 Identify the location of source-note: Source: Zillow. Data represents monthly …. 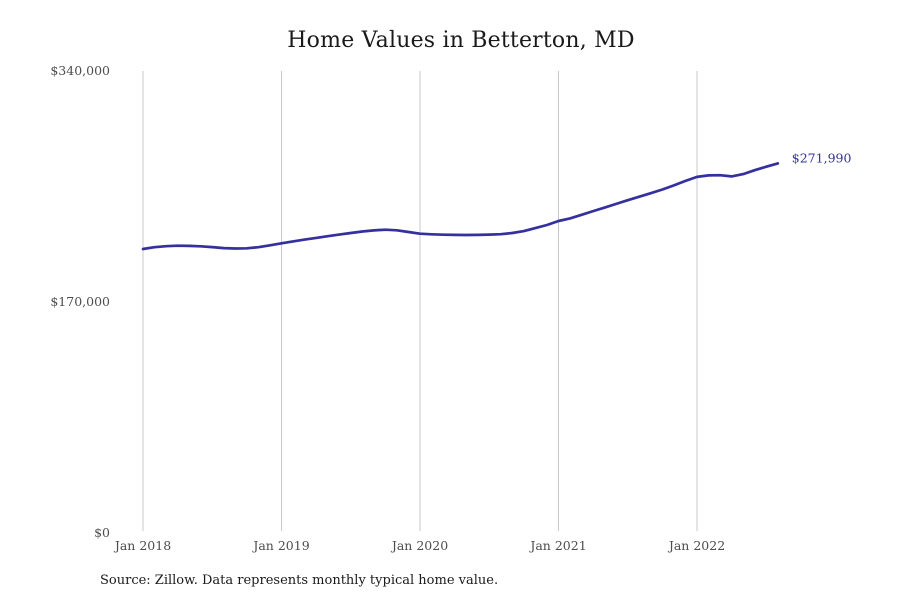
(299, 580).